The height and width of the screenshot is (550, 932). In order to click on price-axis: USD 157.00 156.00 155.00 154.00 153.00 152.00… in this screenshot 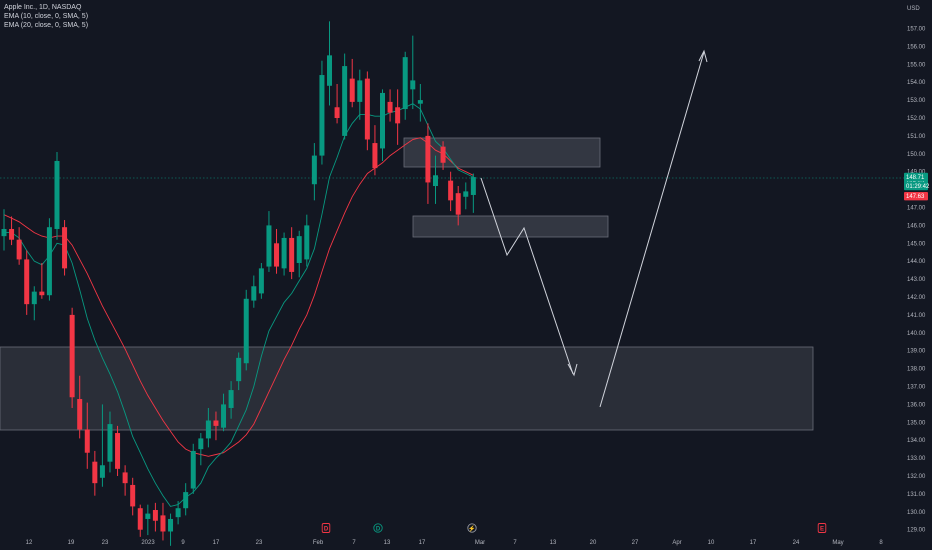, I will do `click(916, 270)`.